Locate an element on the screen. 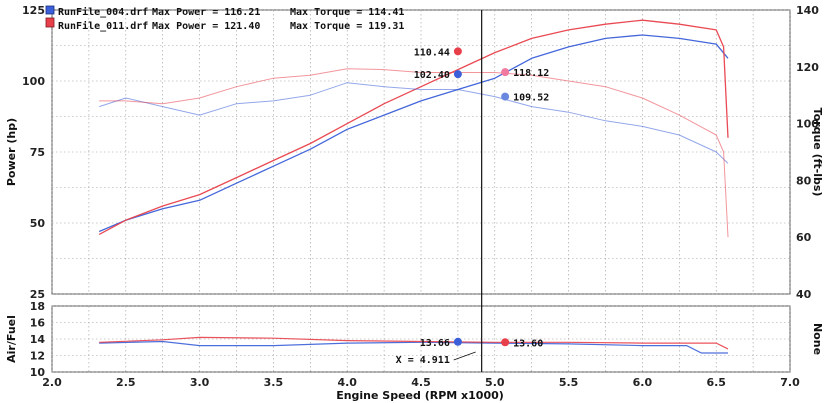 The image size is (826, 403). power-tick-label: 125 is located at coordinates (33, 10).